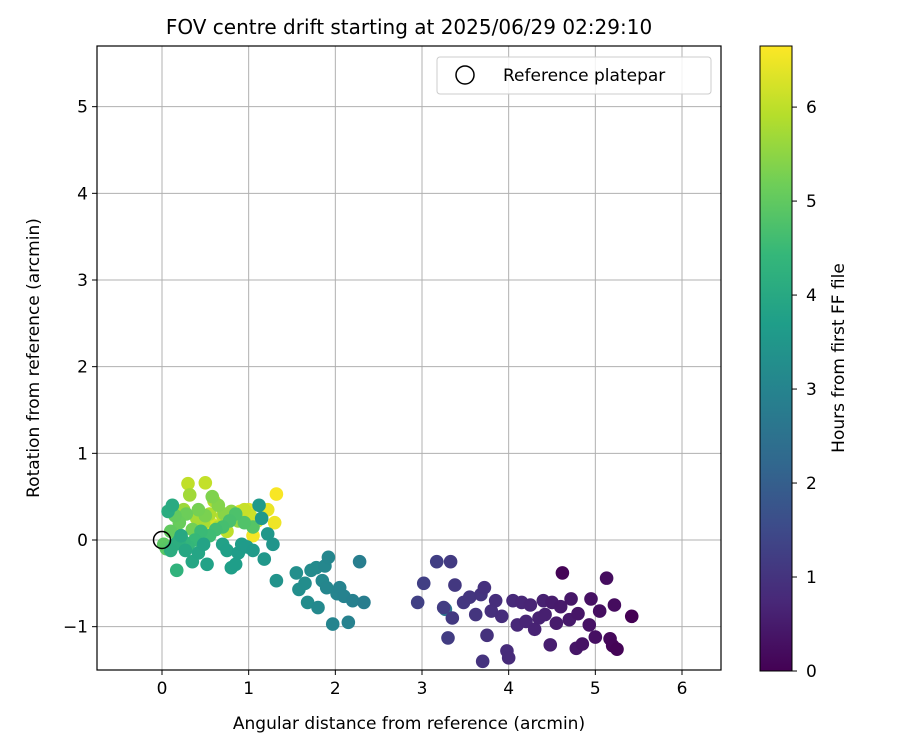 The image size is (900, 754). I want to click on x-tick-label: 6, so click(682, 689).